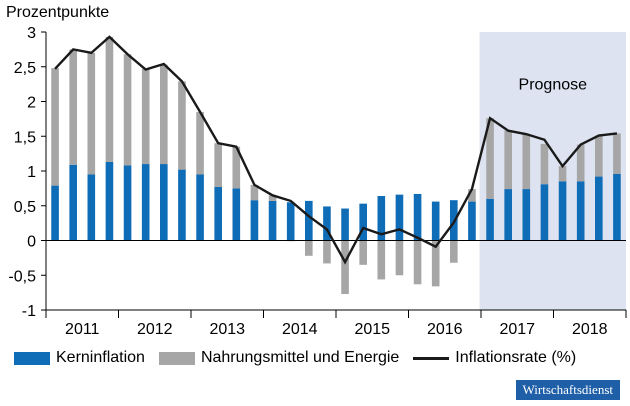 The width and height of the screenshot is (630, 406). Describe the element at coordinates (82, 329) in the screenshot. I see `x-year-label: 2011` at that location.